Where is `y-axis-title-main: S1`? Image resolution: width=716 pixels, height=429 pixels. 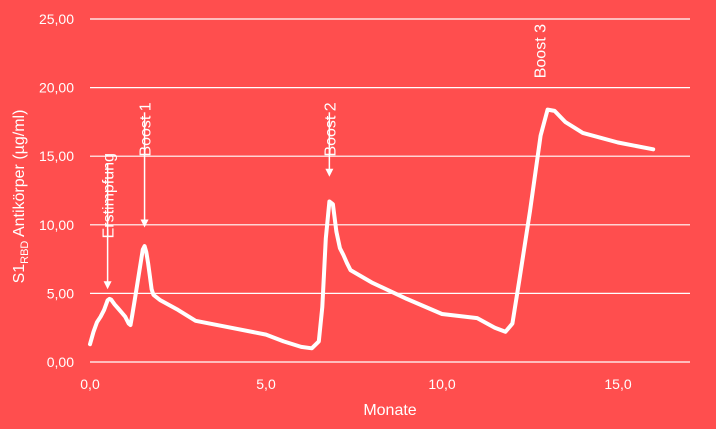 y-axis-title-main: S1 is located at coordinates (19, 274).